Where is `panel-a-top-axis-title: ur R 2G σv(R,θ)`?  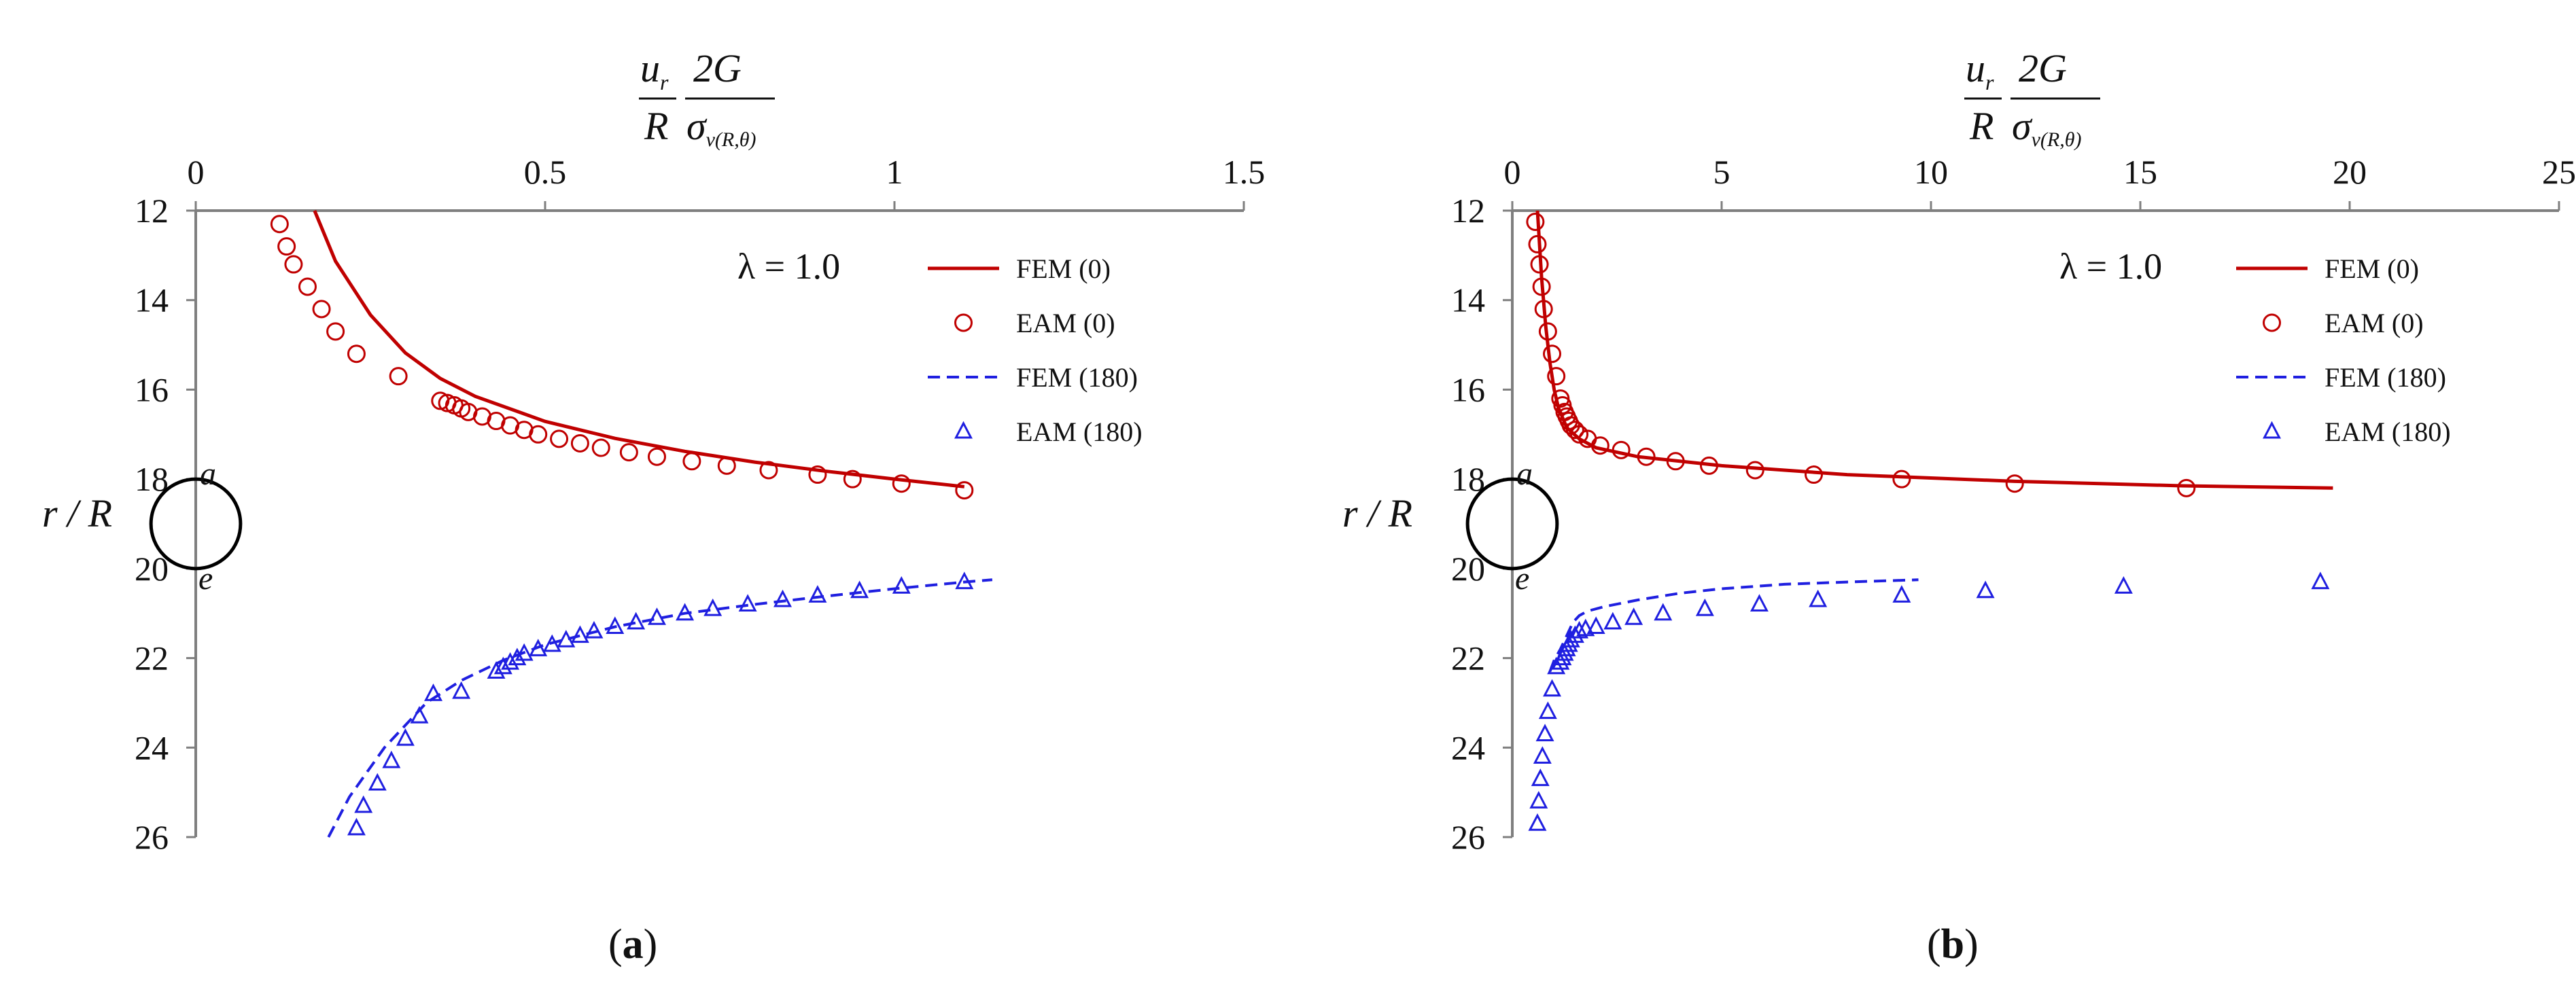
panel-a-top-axis-title: ur R 2G σv(R,θ) is located at coordinates (707, 98).